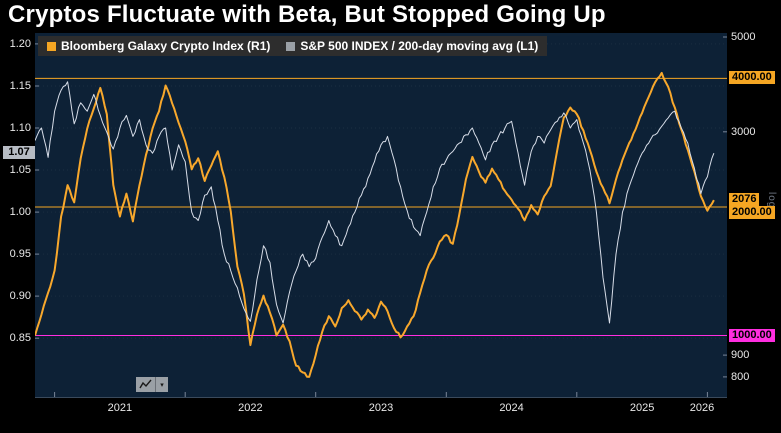 Image resolution: width=781 pixels, height=433 pixels. I want to click on crypto-series-swatch-icon, so click(51, 46).